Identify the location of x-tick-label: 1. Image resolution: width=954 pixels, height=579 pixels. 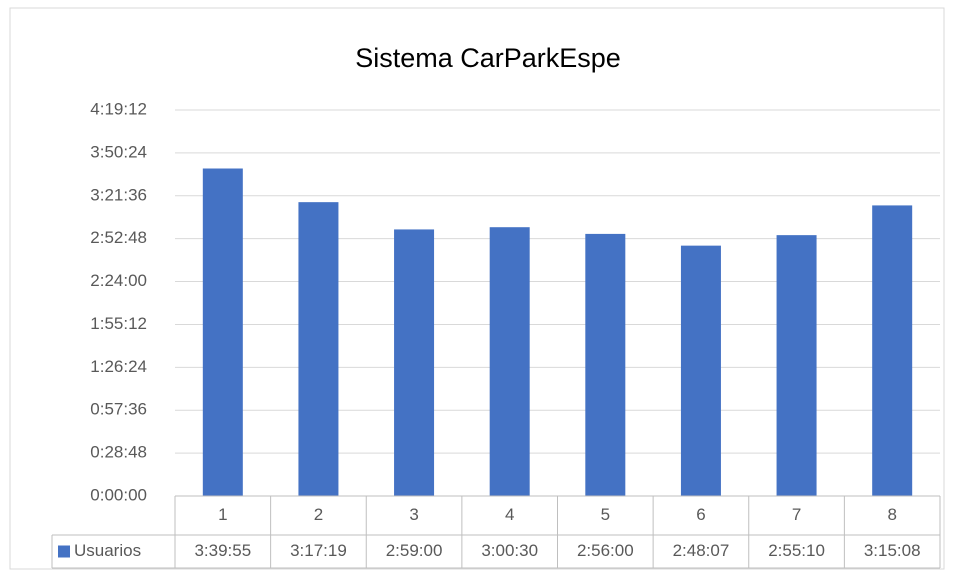
(222, 514).